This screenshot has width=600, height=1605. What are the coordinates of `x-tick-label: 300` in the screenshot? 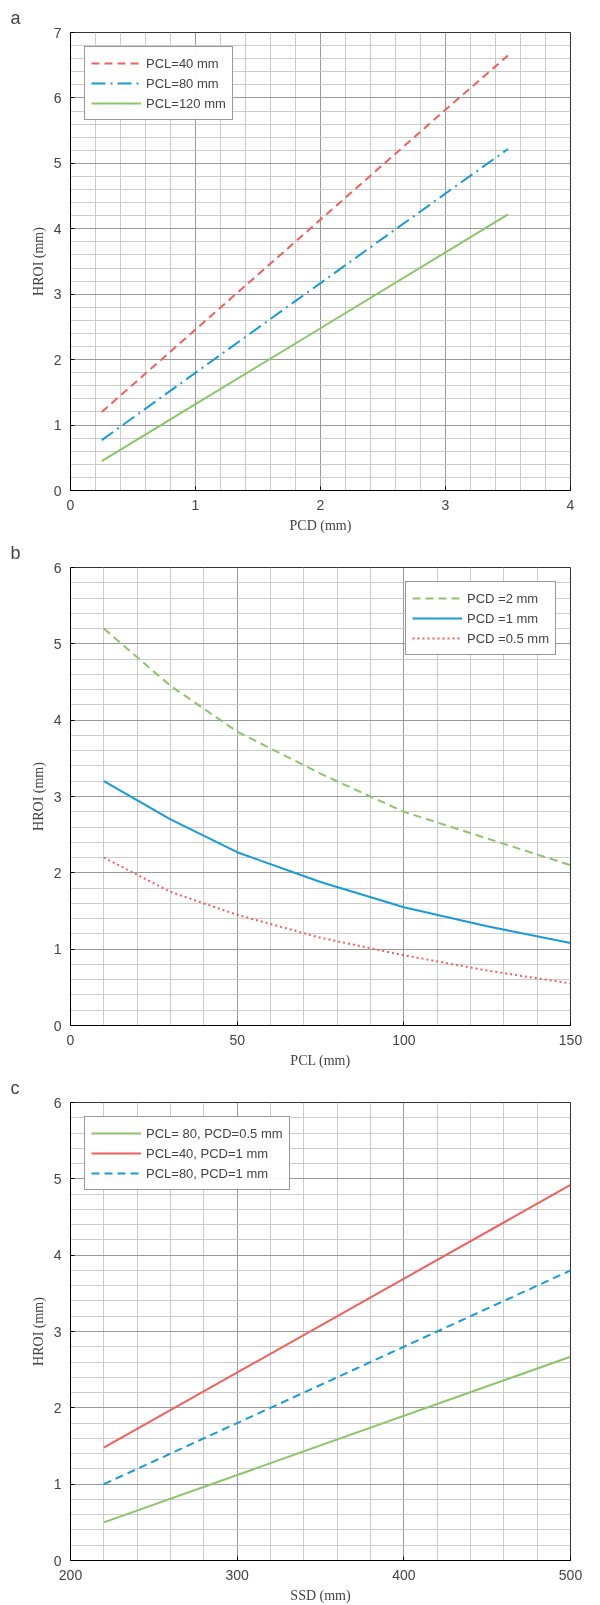 It's located at (237, 1574).